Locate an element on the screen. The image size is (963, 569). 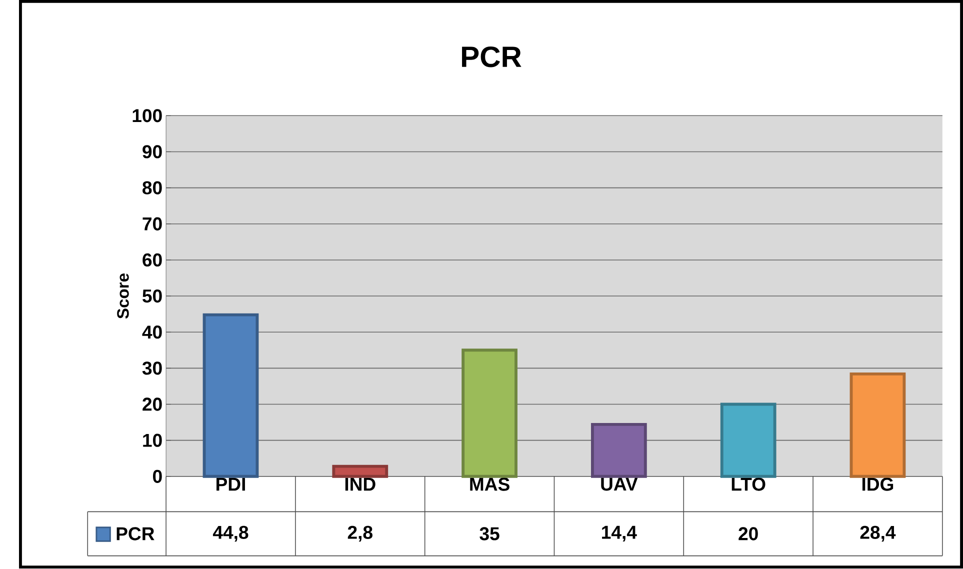
data-label: 35 is located at coordinates (490, 534).